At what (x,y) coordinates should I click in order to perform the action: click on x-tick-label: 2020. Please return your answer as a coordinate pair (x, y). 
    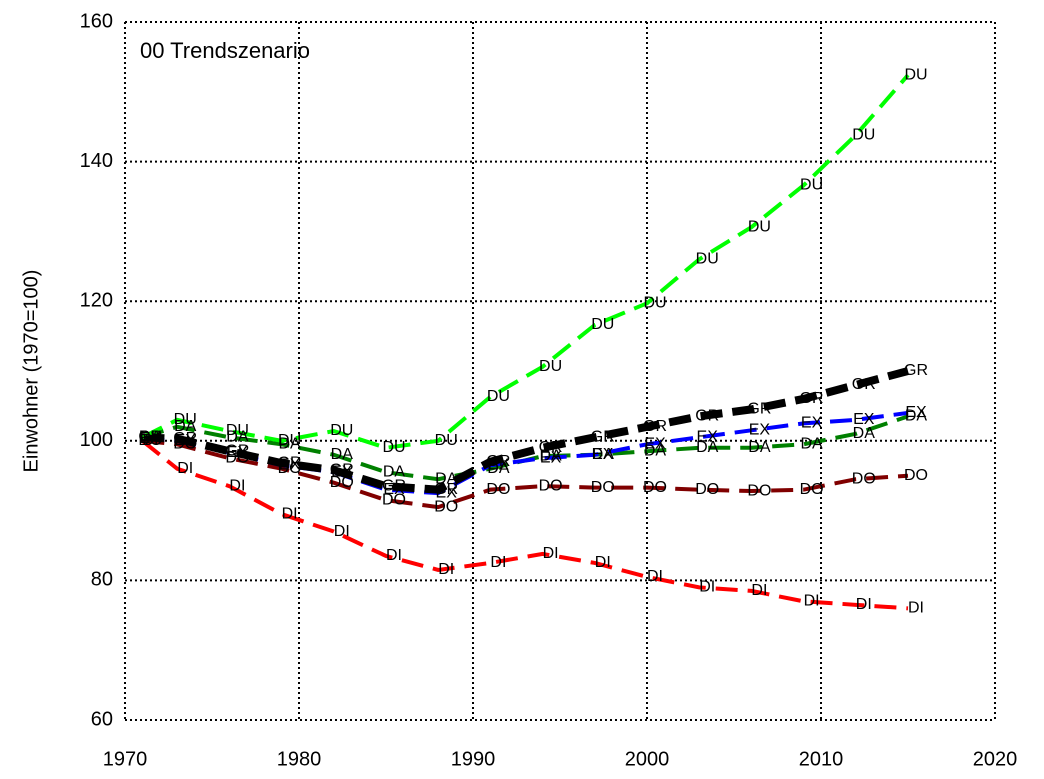
    Looking at the image, I should click on (995, 759).